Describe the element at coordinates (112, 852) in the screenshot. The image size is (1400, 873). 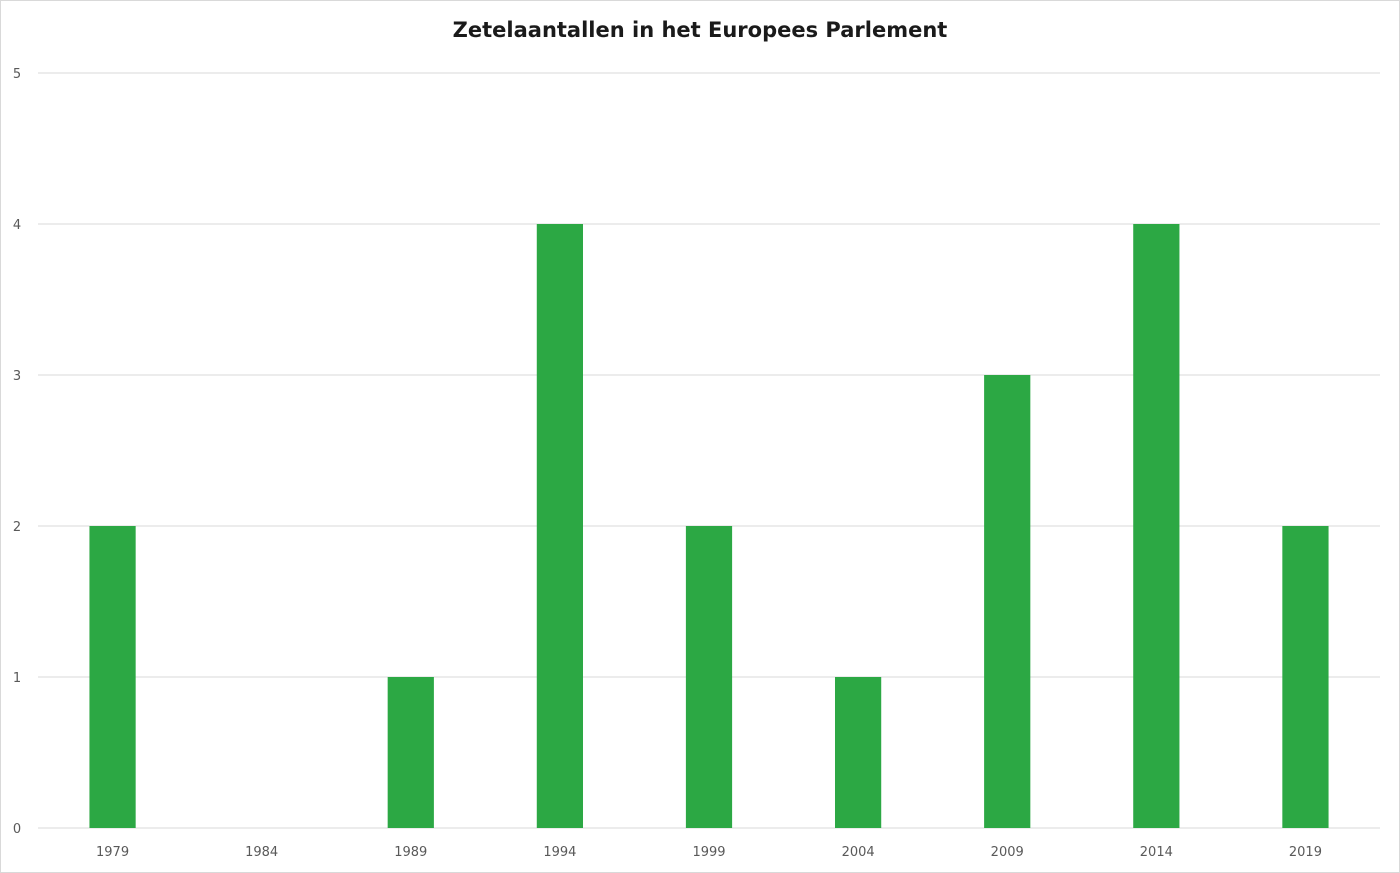
I see `x-tick-label: 1979` at that location.